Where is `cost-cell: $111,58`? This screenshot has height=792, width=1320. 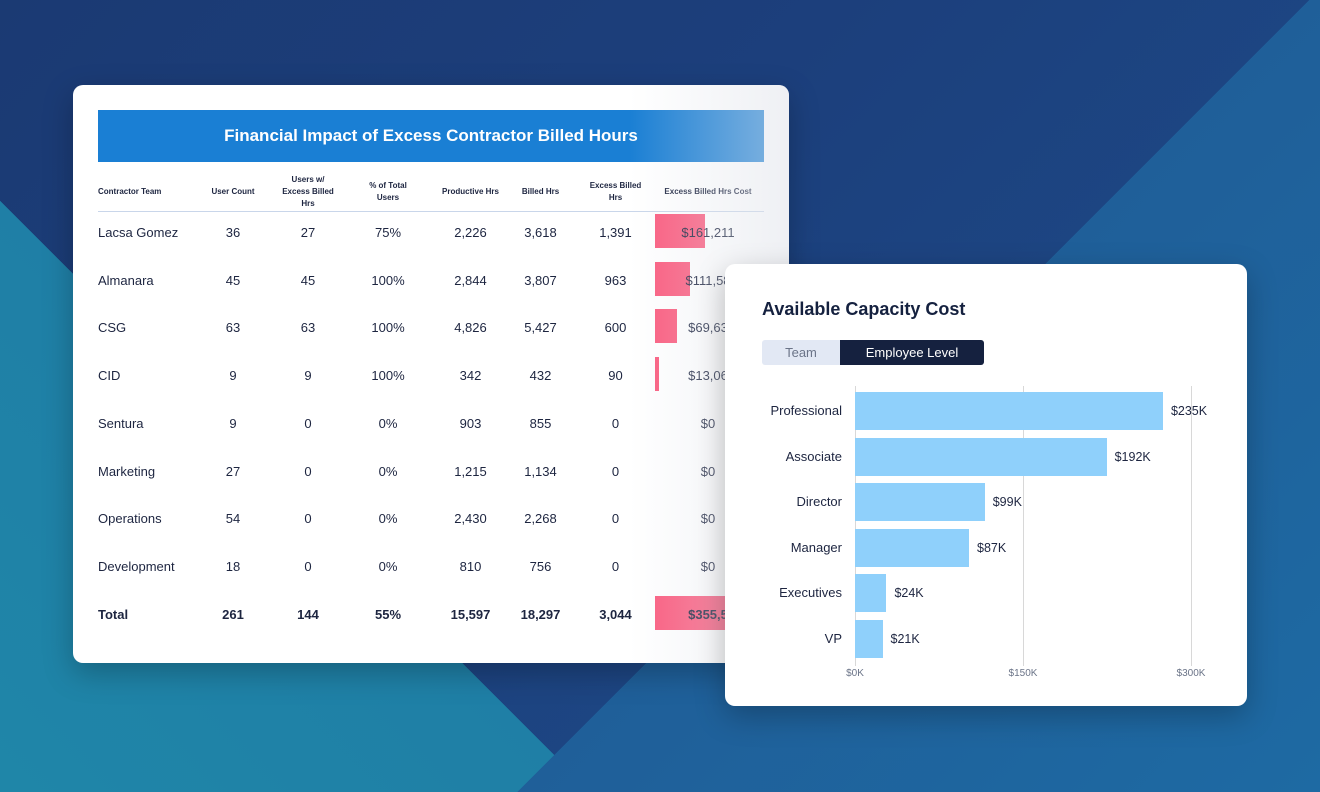
cost-cell: $111,58 is located at coordinates (708, 280).